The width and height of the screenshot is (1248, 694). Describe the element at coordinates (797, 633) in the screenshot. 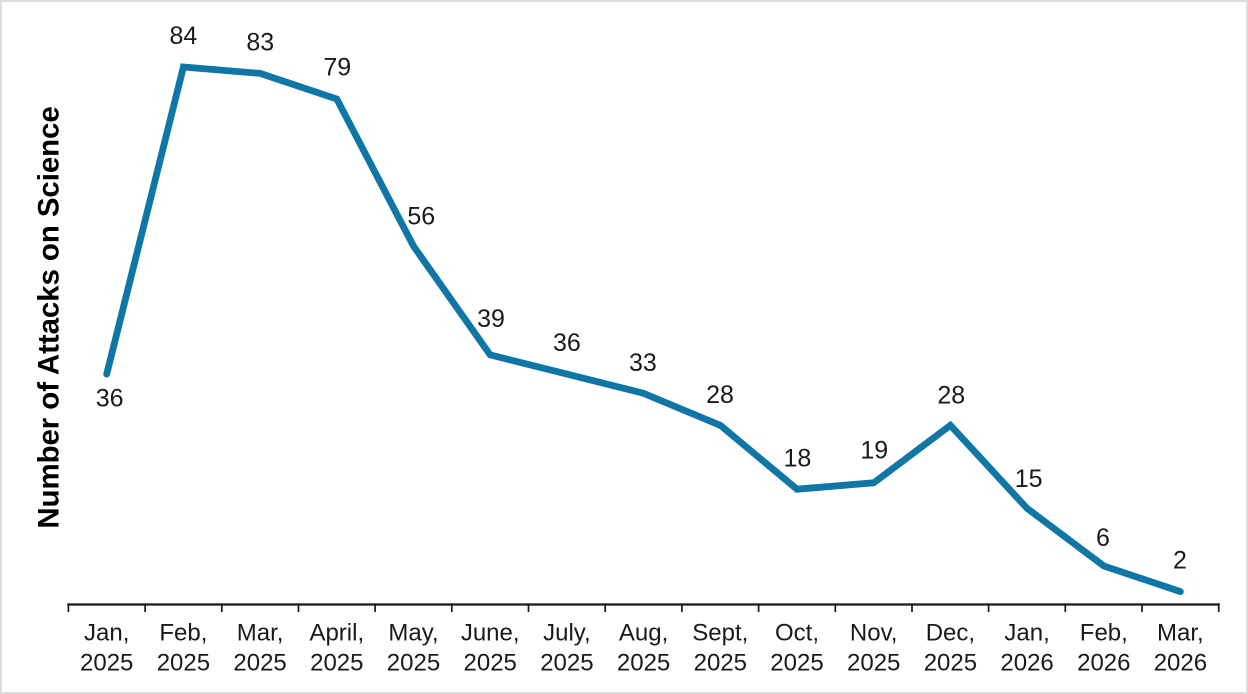

I see `svg-text: Oct,` at that location.